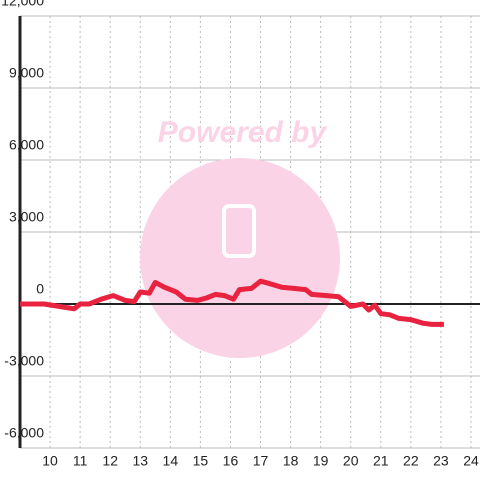 The width and height of the screenshot is (480, 480). Describe the element at coordinates (26, 217) in the screenshot. I see `y-tick-label: 3,000` at that location.